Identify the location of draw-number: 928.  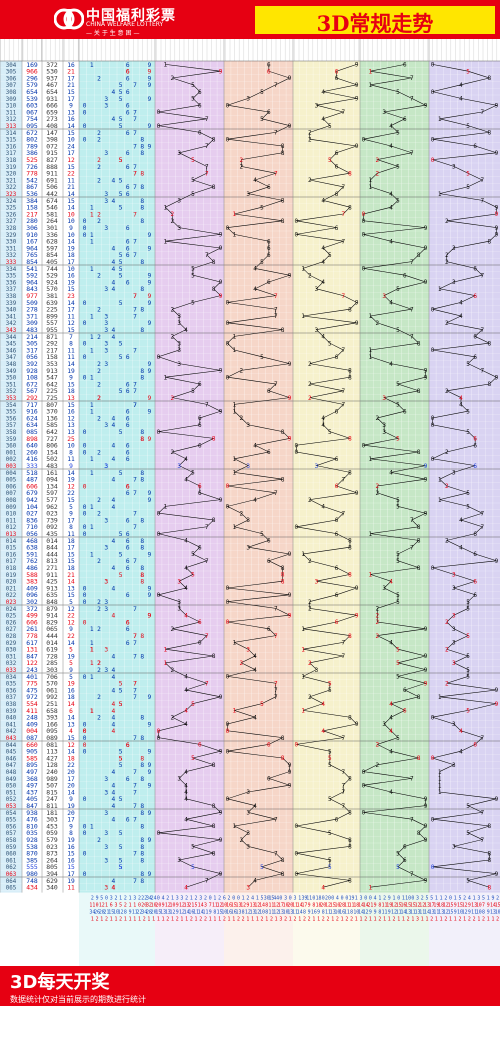
(32, 371).